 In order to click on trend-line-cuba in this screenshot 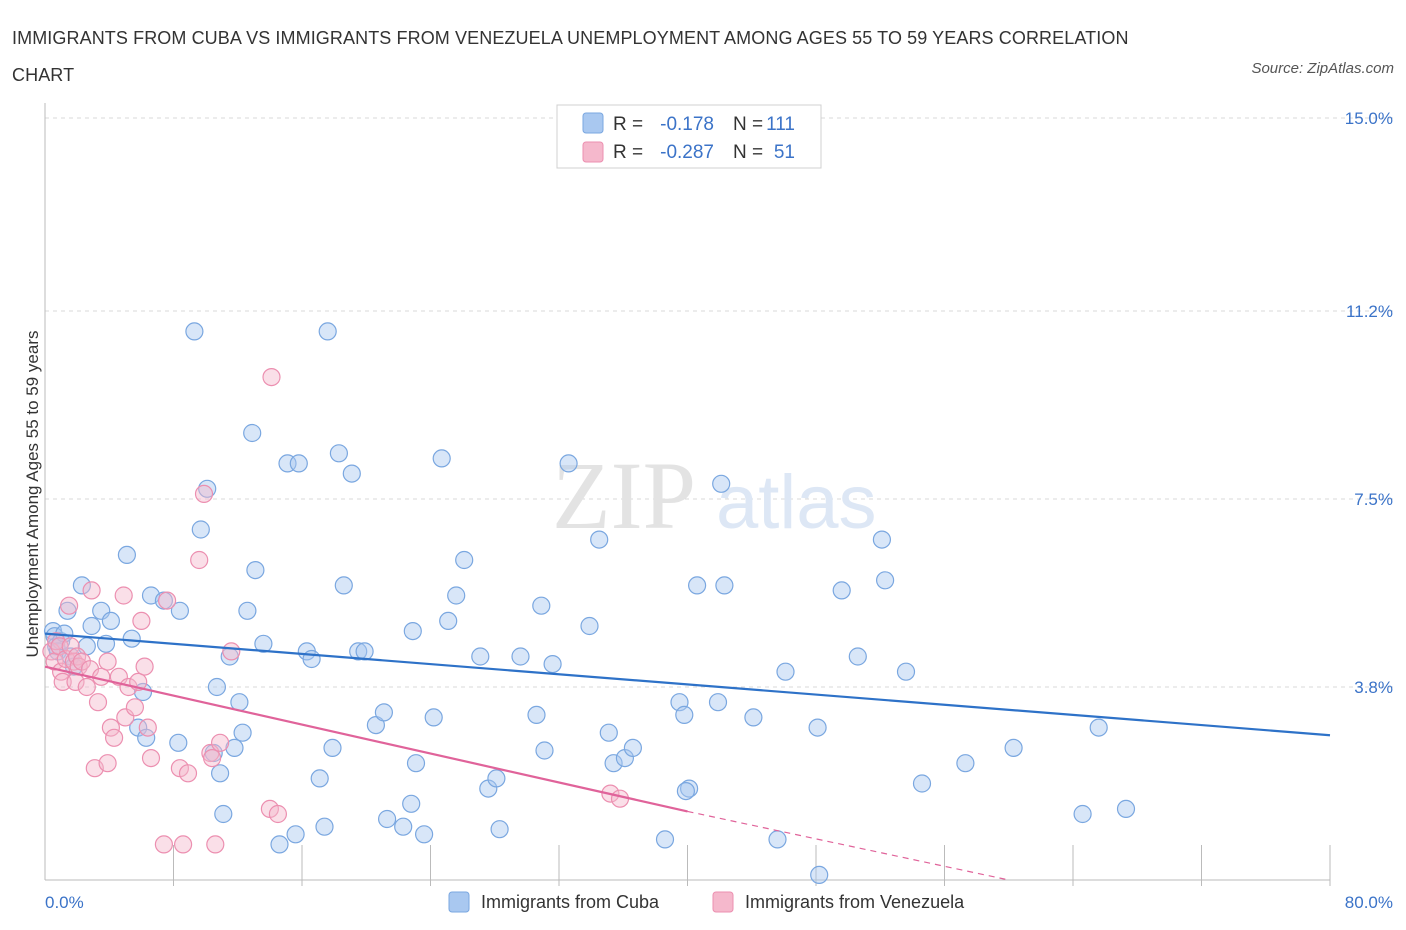, I will do `click(687, 684)`.